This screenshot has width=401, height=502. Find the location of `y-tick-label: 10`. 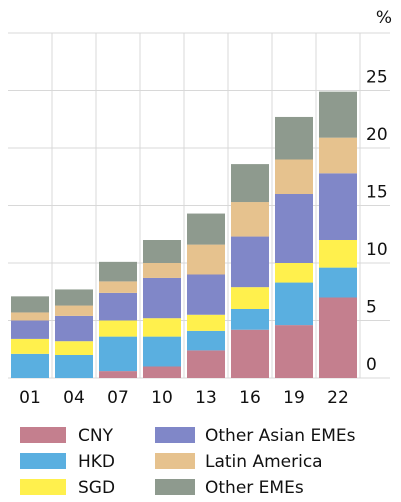

y-tick-label: 10 is located at coordinates (377, 250).